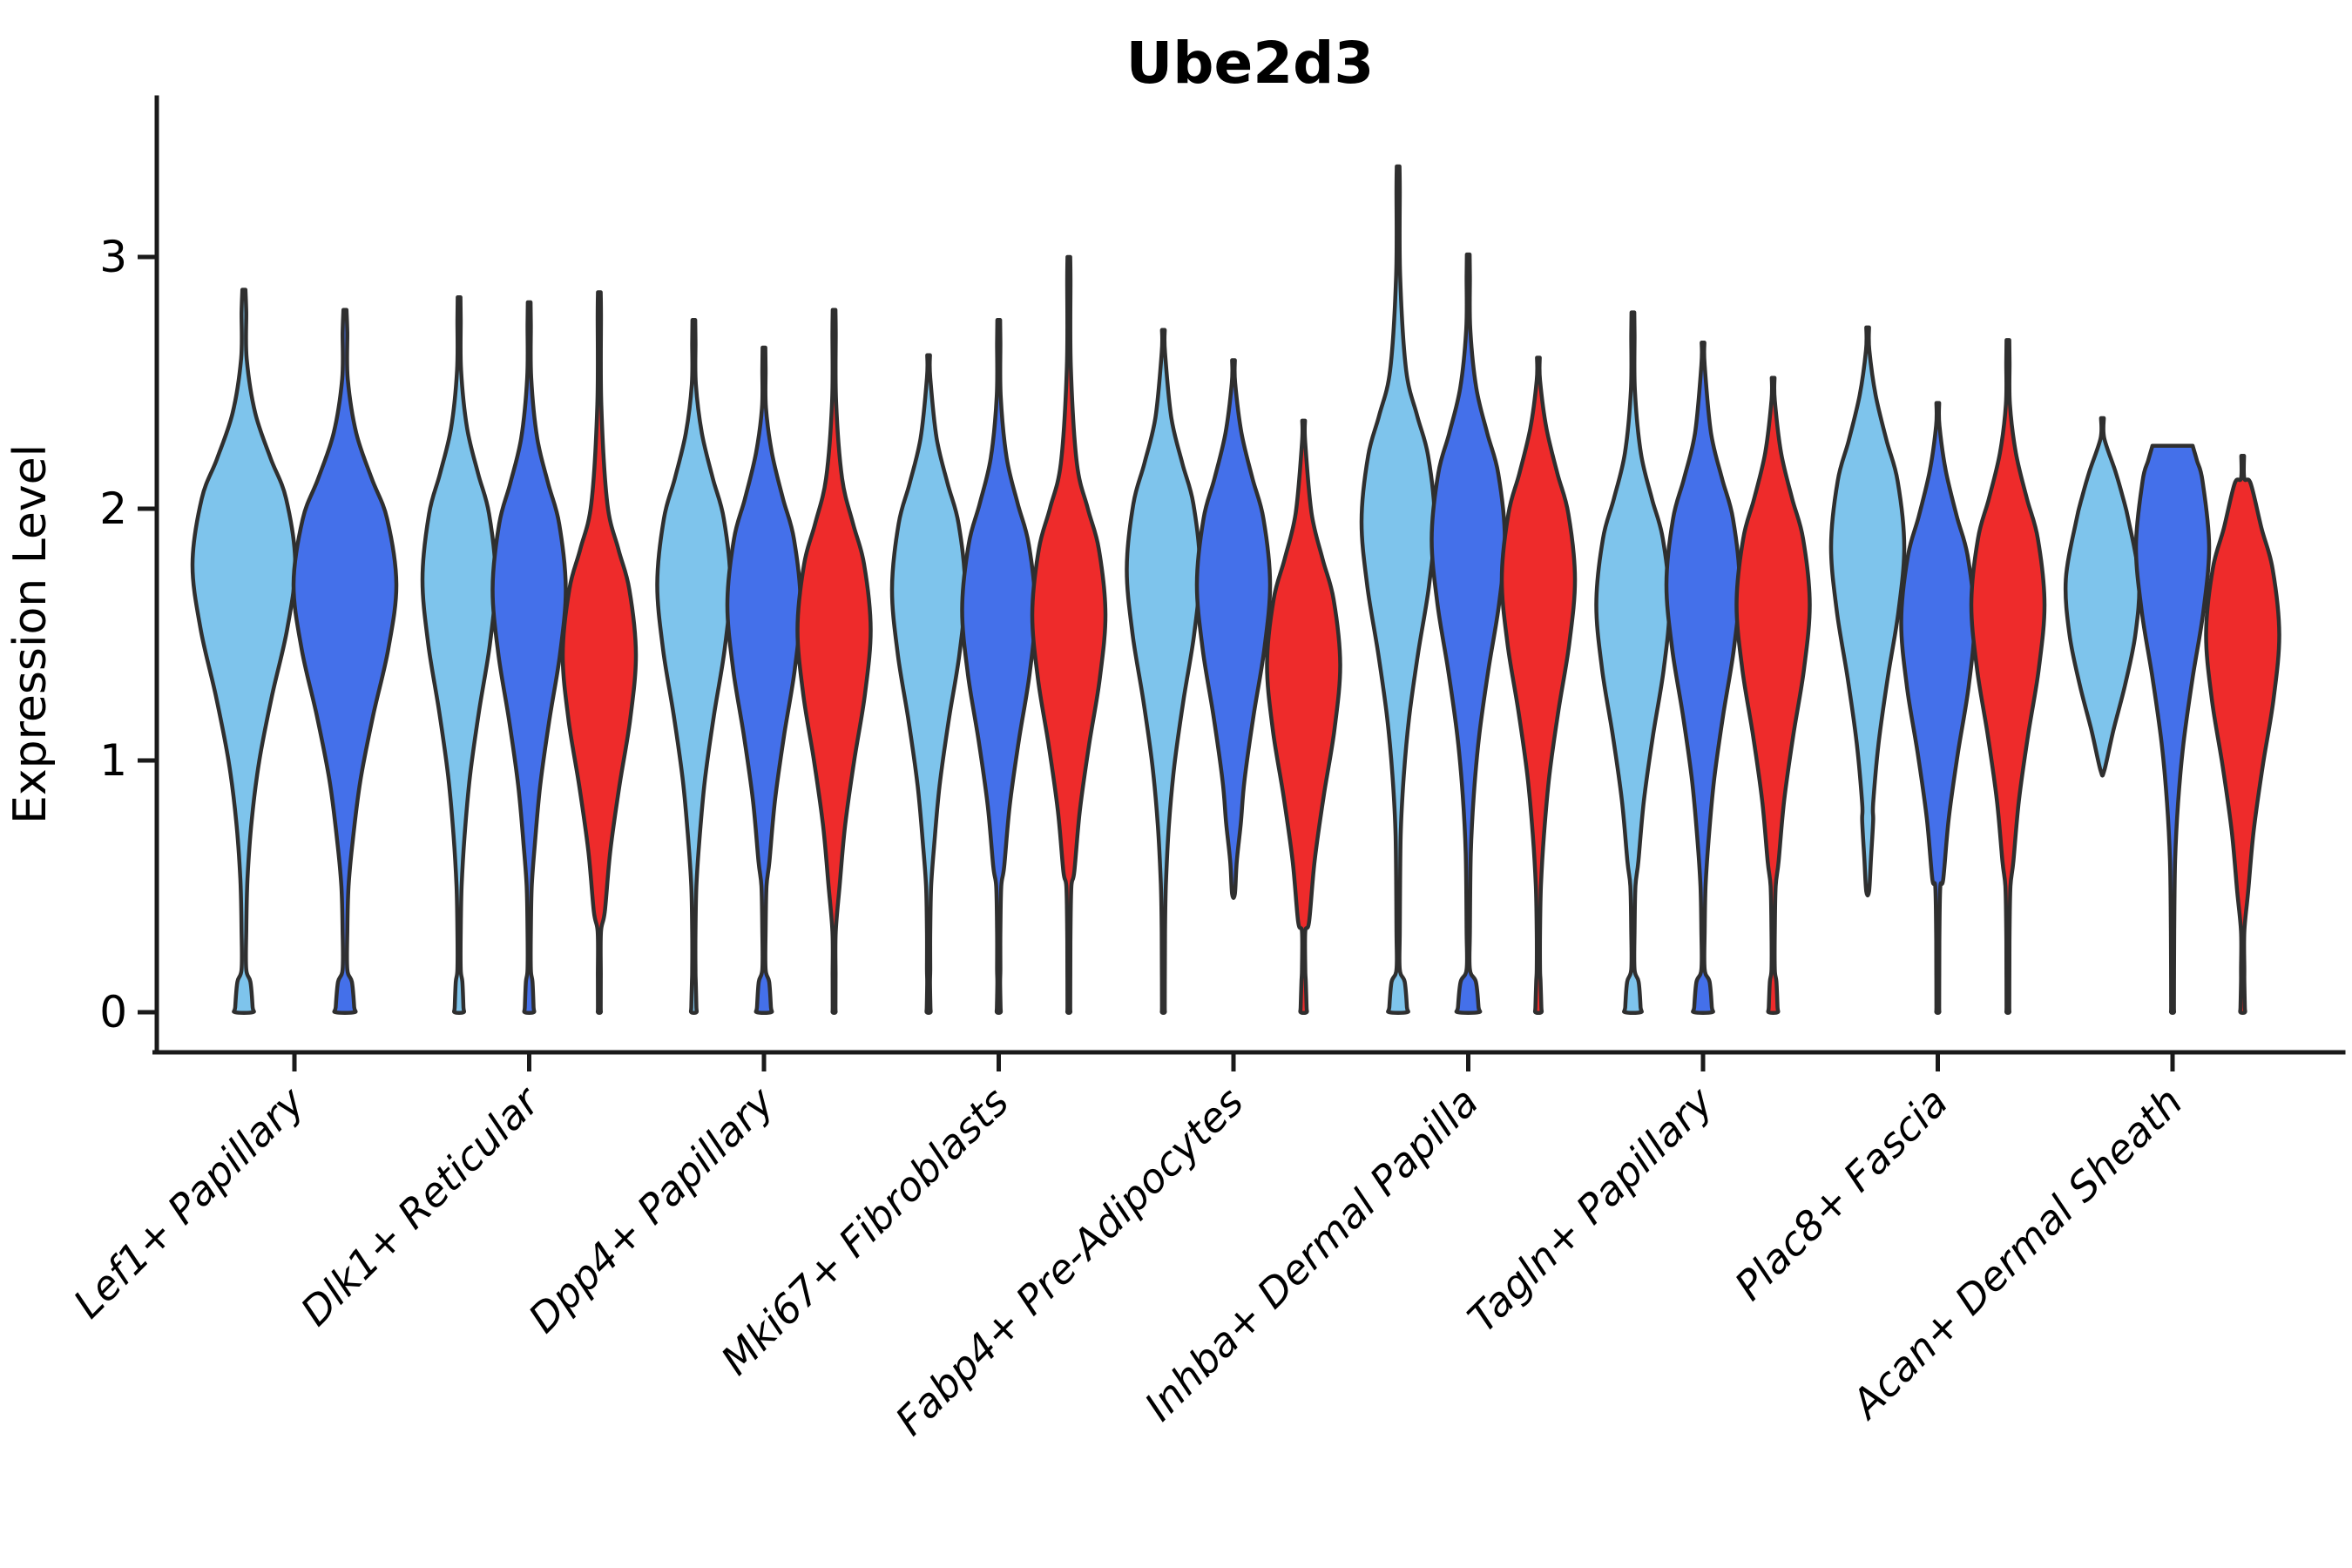 Image resolution: width=2352 pixels, height=1568 pixels. I want to click on y-tick-label: 1, so click(113, 761).